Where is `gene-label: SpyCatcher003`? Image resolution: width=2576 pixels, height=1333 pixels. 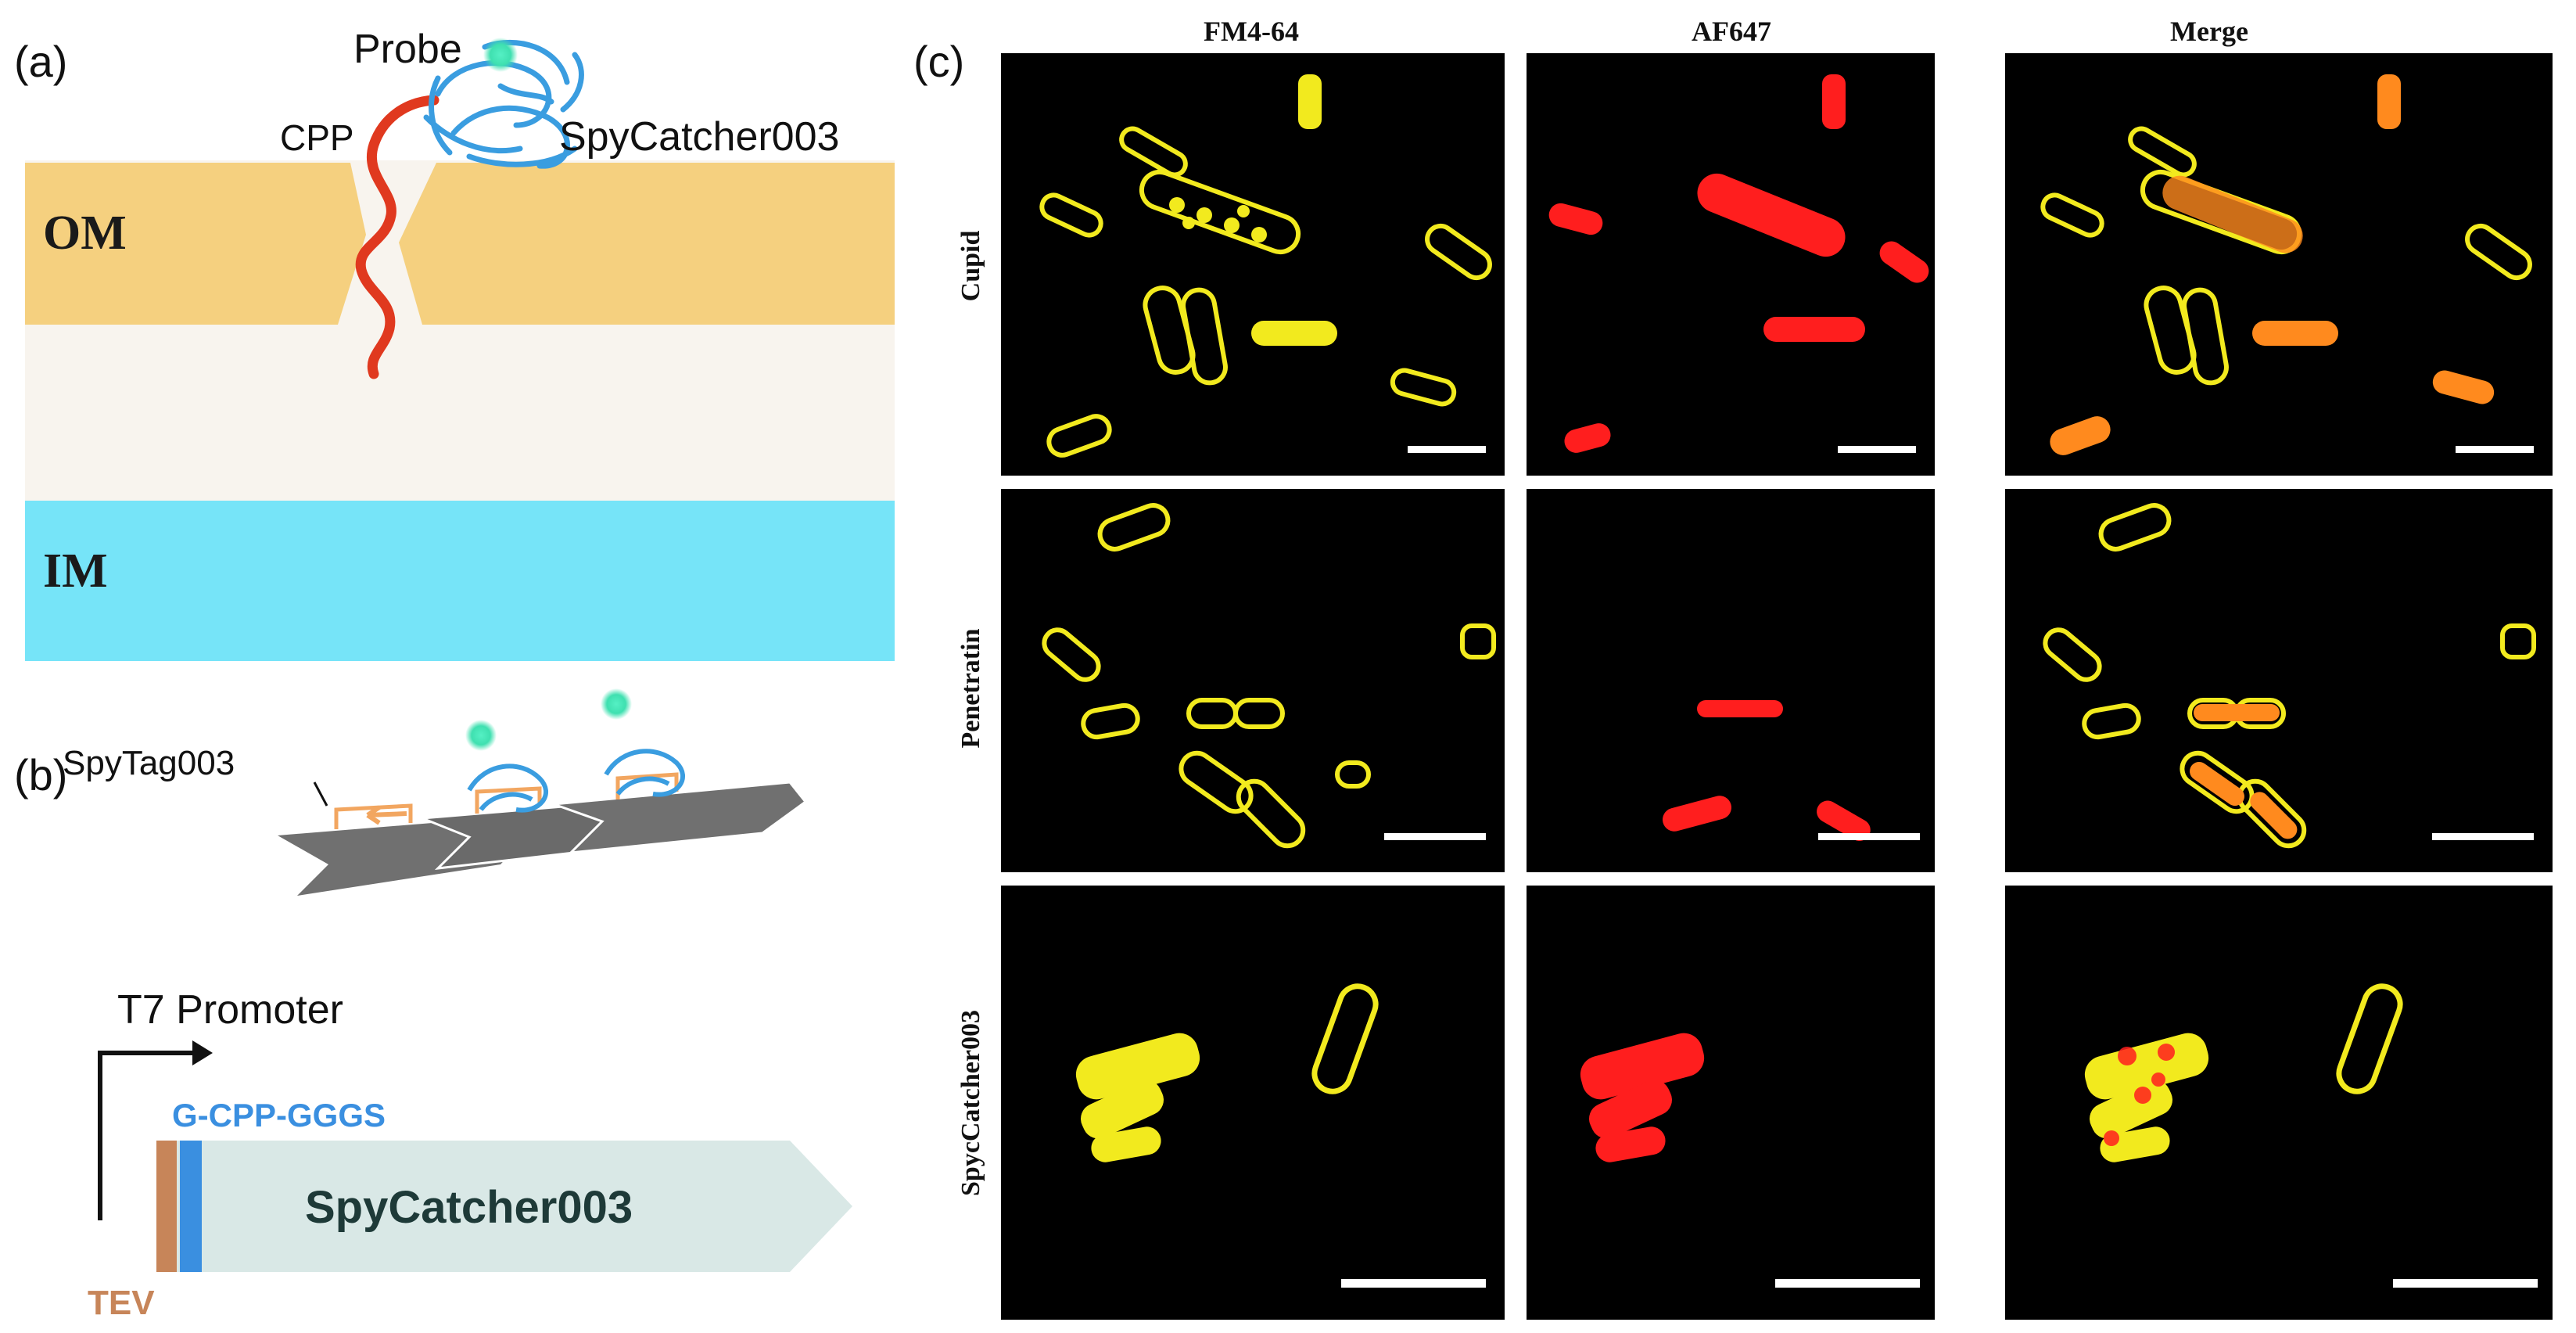 gene-label: SpyCatcher003 is located at coordinates (469, 1207).